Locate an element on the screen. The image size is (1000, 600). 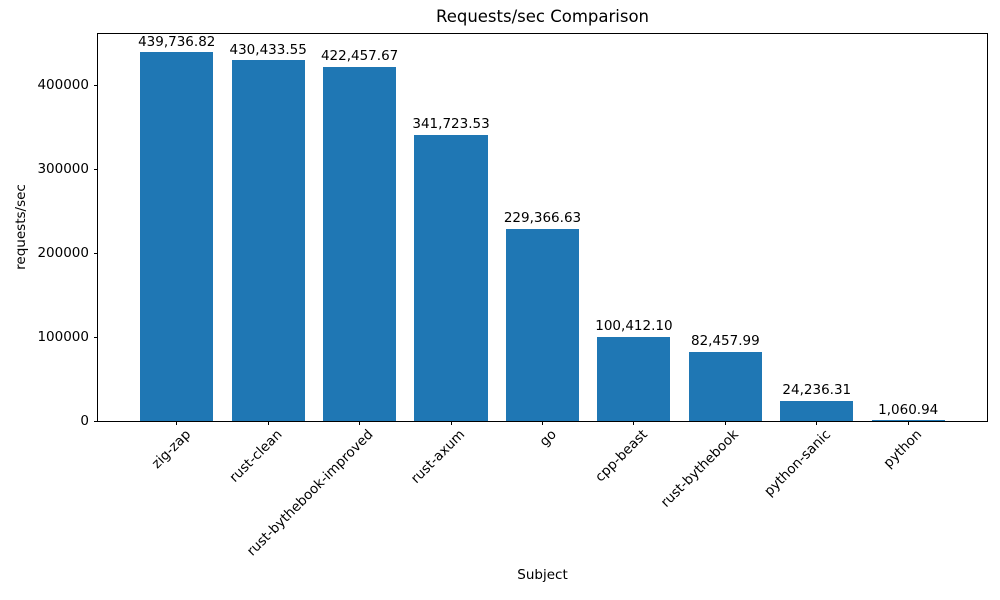
y-tick-label: 300000 is located at coordinates (63, 168).